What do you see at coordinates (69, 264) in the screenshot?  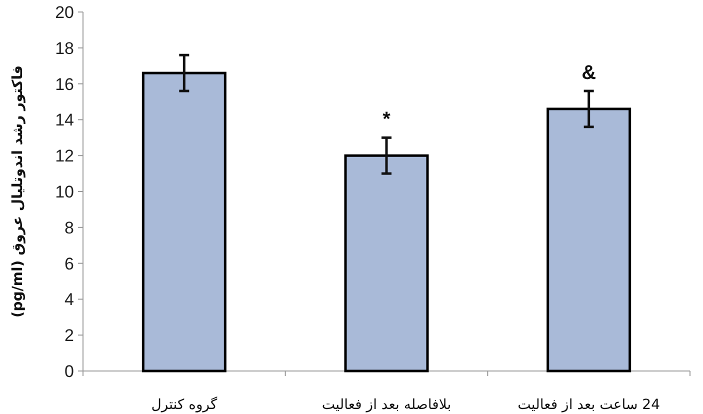 I see `y-tick-label: 6` at bounding box center [69, 264].